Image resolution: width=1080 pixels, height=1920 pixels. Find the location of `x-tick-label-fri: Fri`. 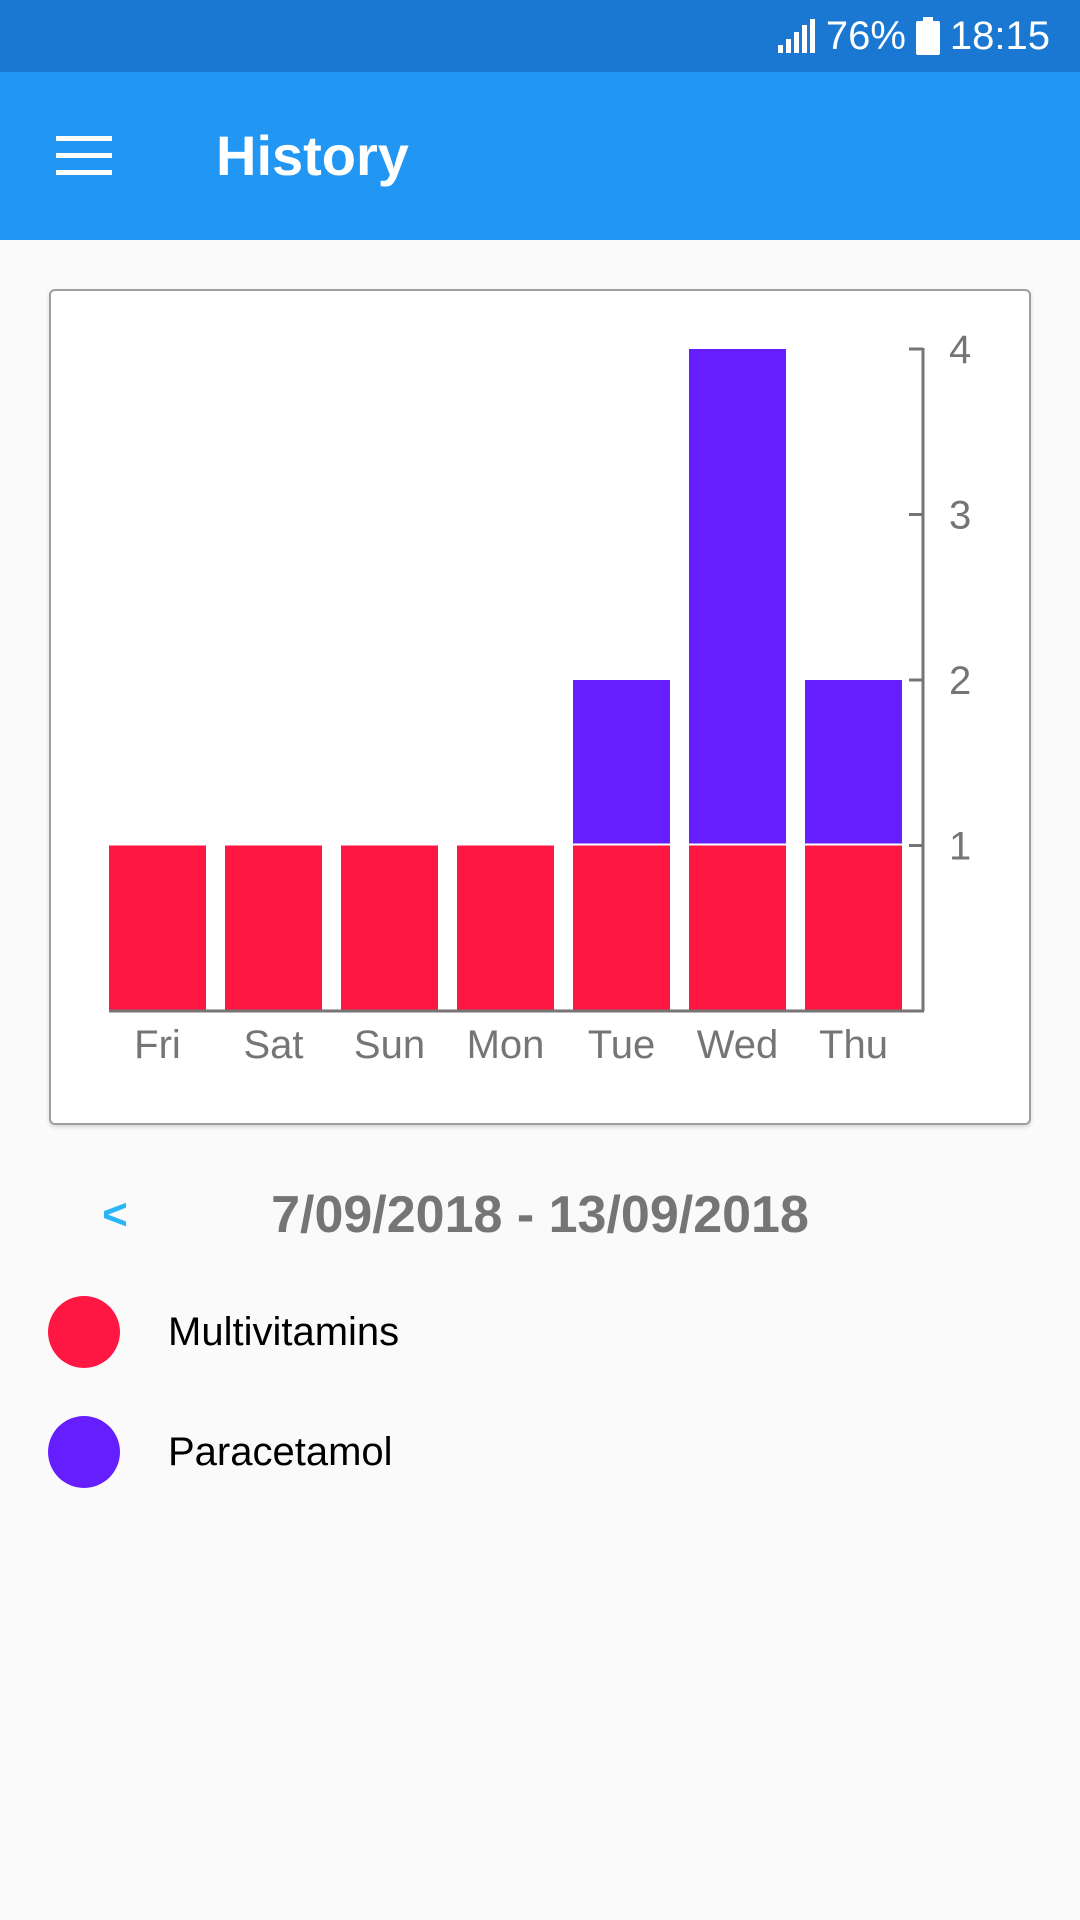

x-tick-label-fri: Fri is located at coordinates (157, 1045).